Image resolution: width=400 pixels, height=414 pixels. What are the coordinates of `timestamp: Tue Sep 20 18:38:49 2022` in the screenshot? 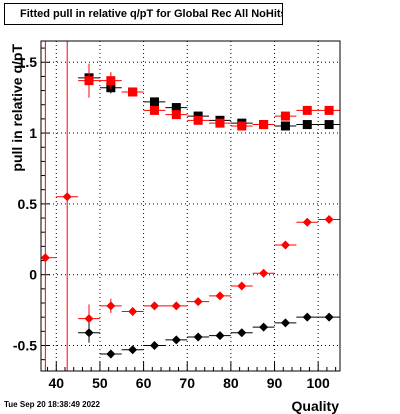 It's located at (52, 404).